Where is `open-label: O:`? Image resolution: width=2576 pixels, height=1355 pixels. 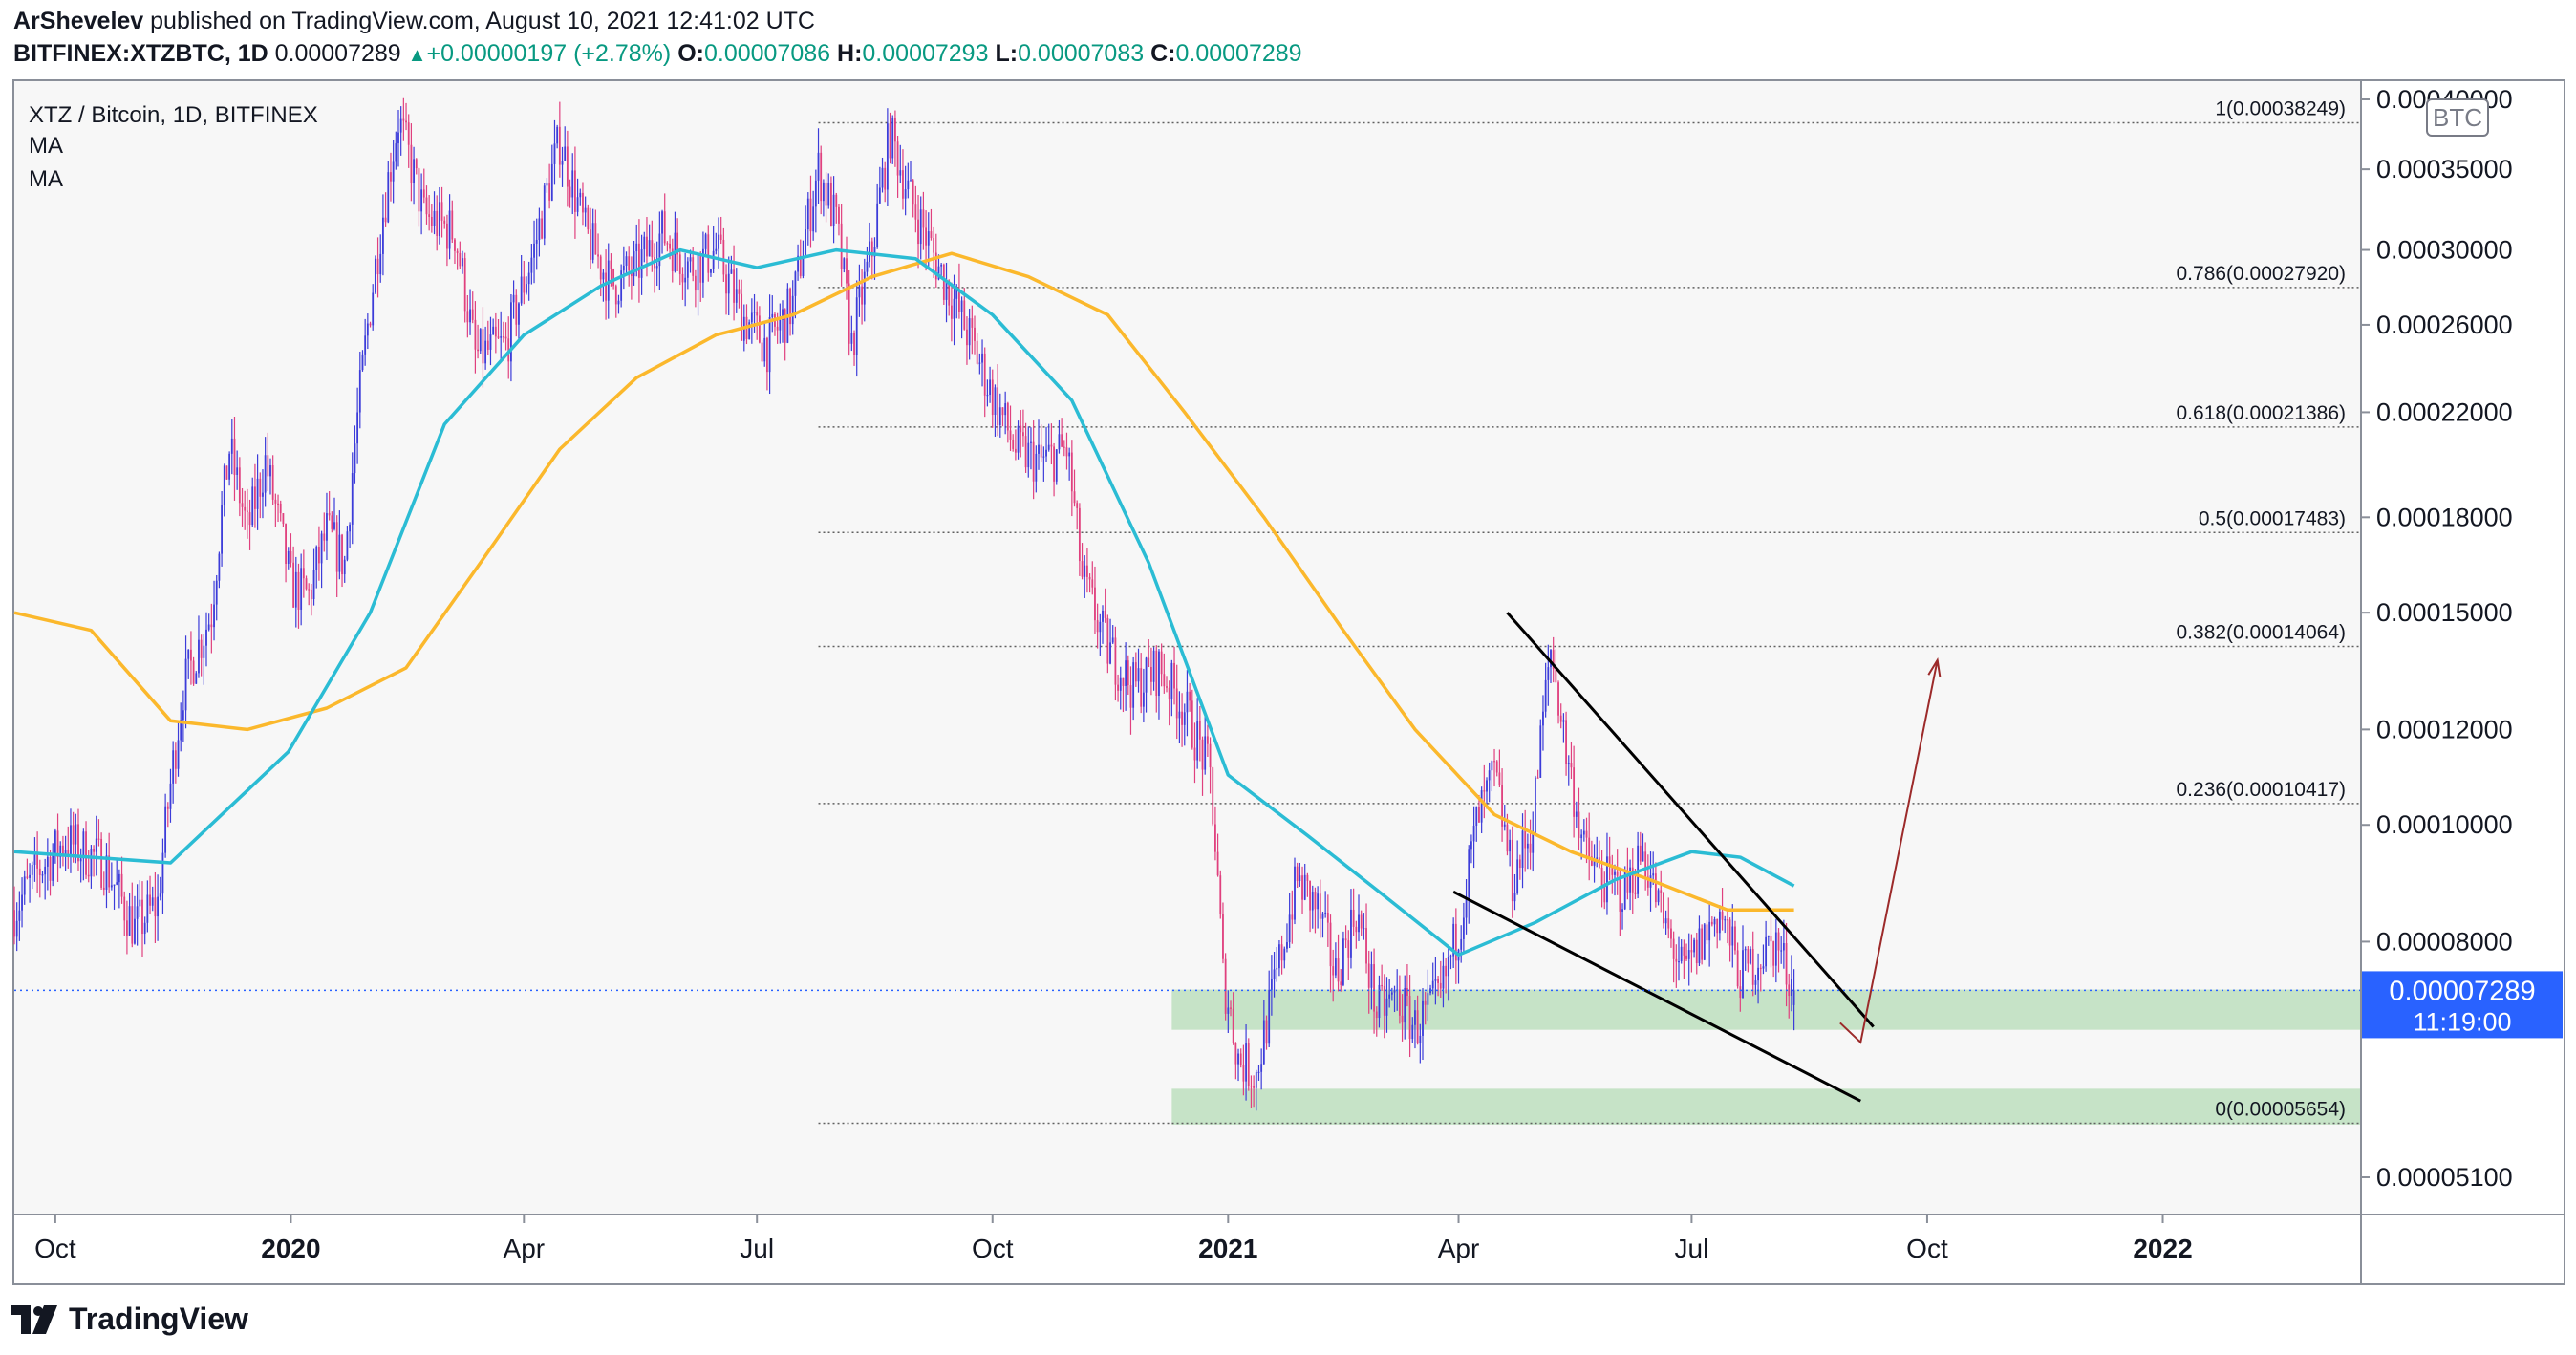
open-label: O: is located at coordinates (690, 53).